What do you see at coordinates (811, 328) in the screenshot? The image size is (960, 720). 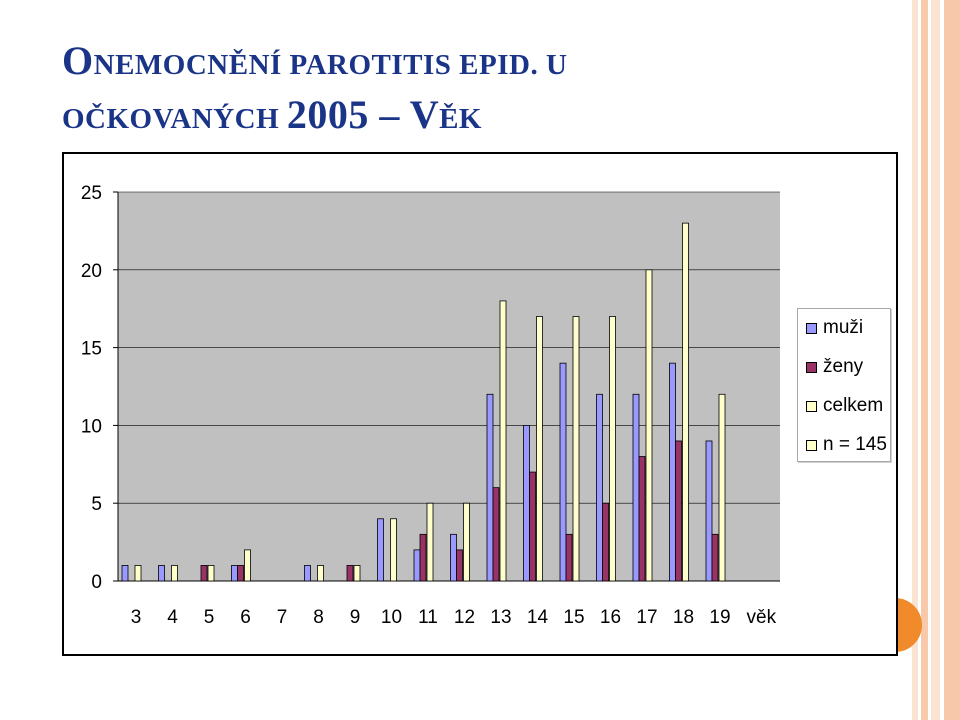 I see `legend-swatch-muzi` at bounding box center [811, 328].